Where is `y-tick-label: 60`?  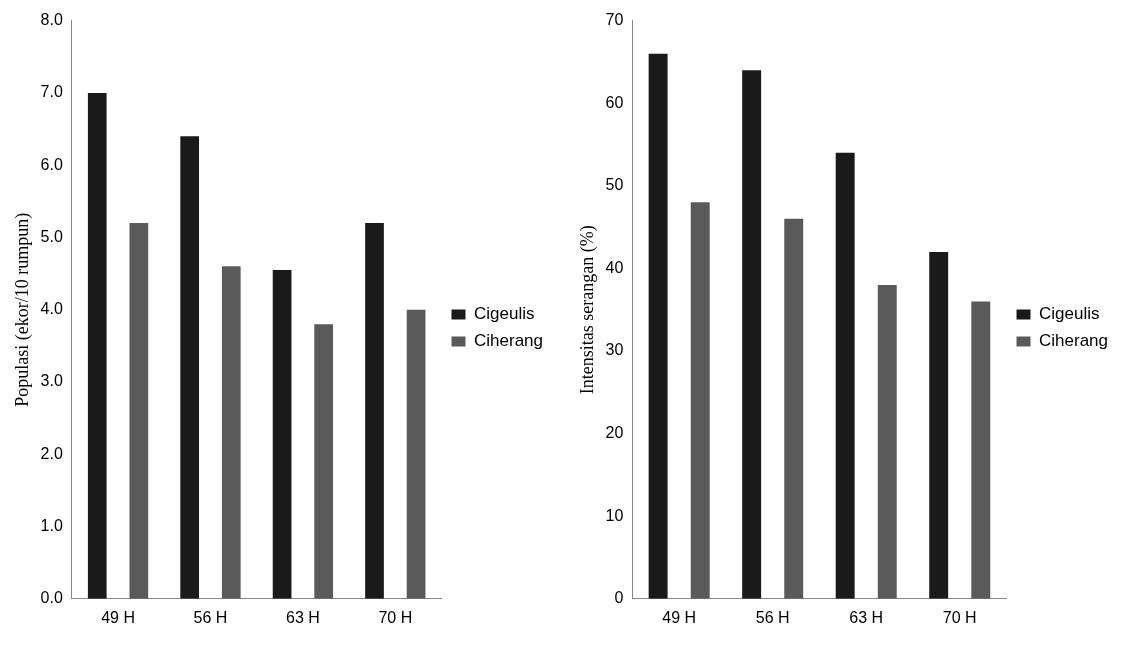
y-tick-label: 60 is located at coordinates (614, 102).